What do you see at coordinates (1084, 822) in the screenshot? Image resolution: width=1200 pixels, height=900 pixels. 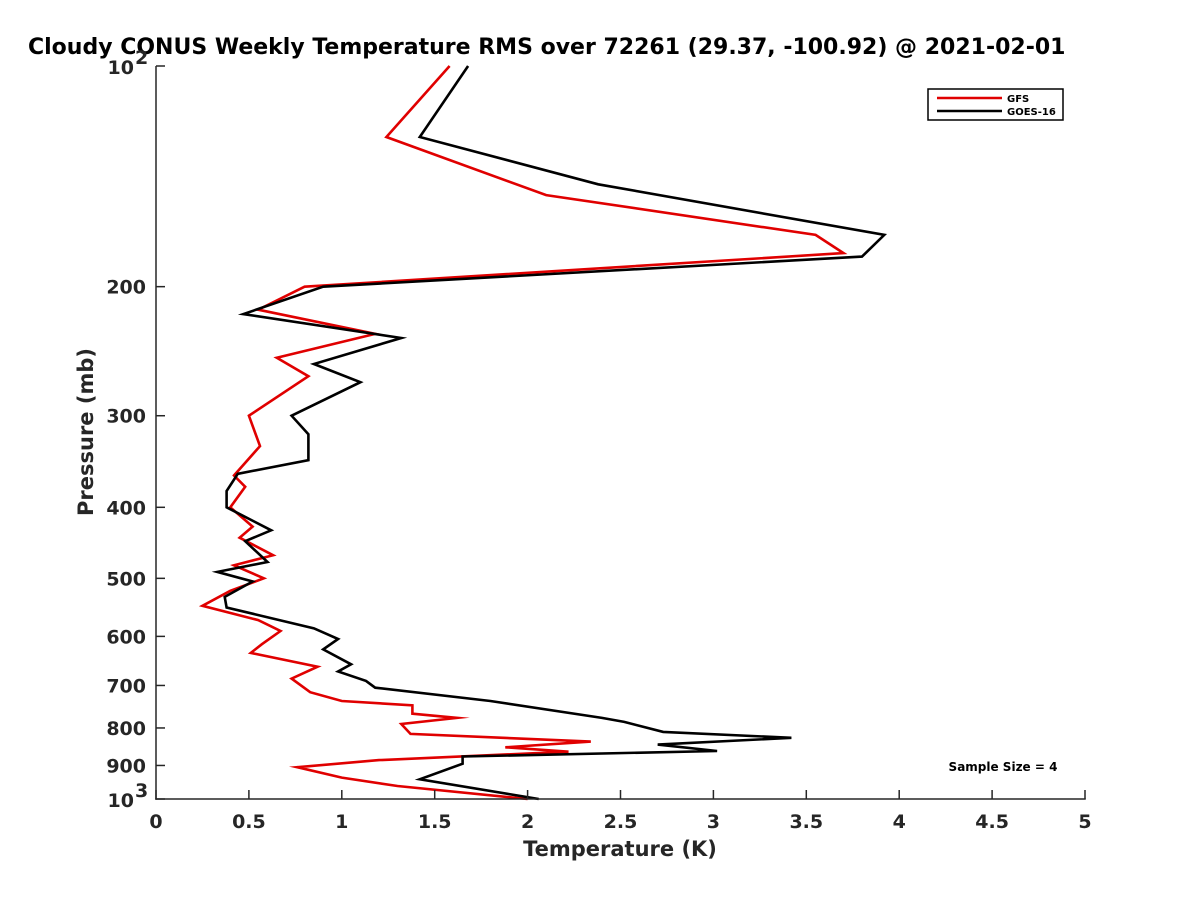 I see `x-tick-label: 5` at bounding box center [1084, 822].